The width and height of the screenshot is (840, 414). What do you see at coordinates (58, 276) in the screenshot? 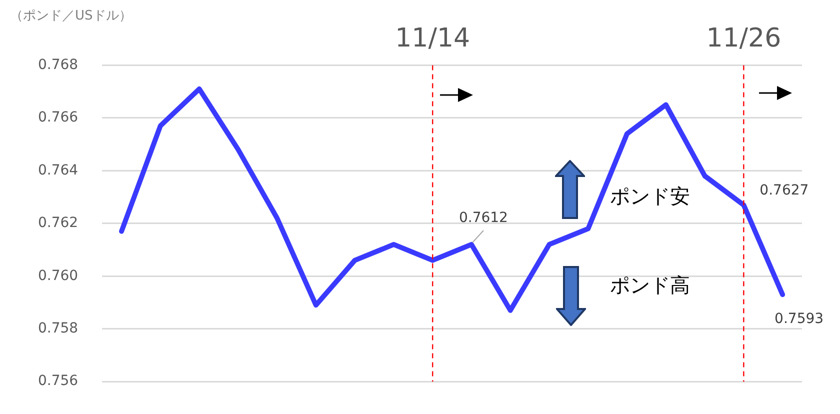
I see `y-tick-label: 0.760` at bounding box center [58, 276].